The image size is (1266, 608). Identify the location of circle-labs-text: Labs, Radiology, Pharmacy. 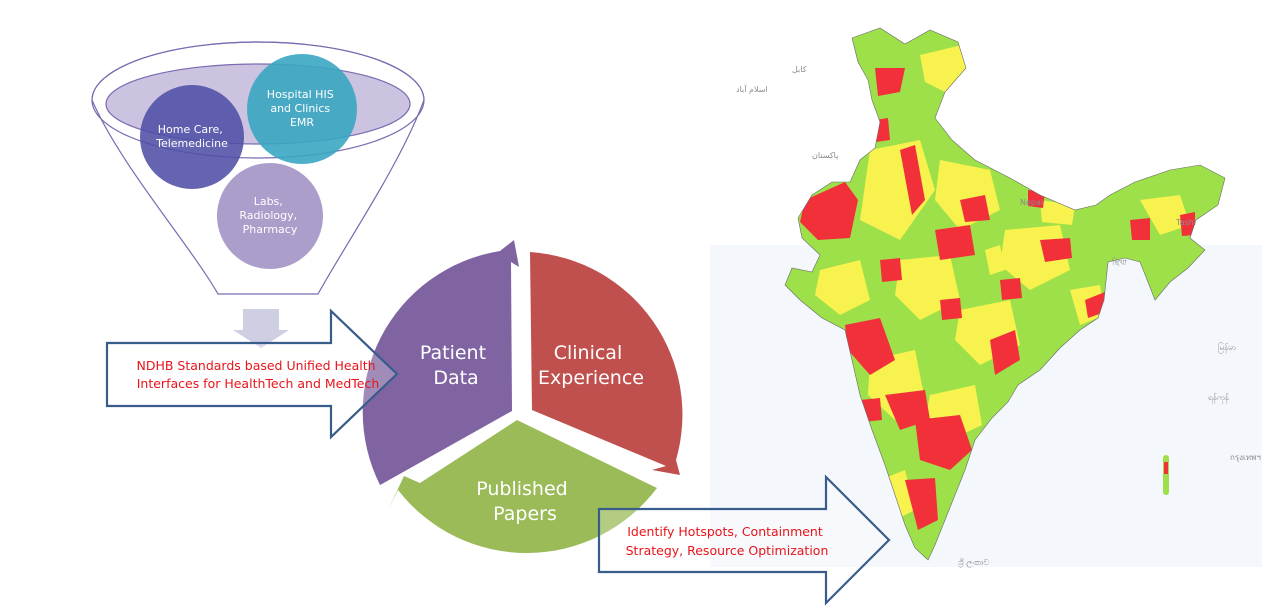
(269, 215).